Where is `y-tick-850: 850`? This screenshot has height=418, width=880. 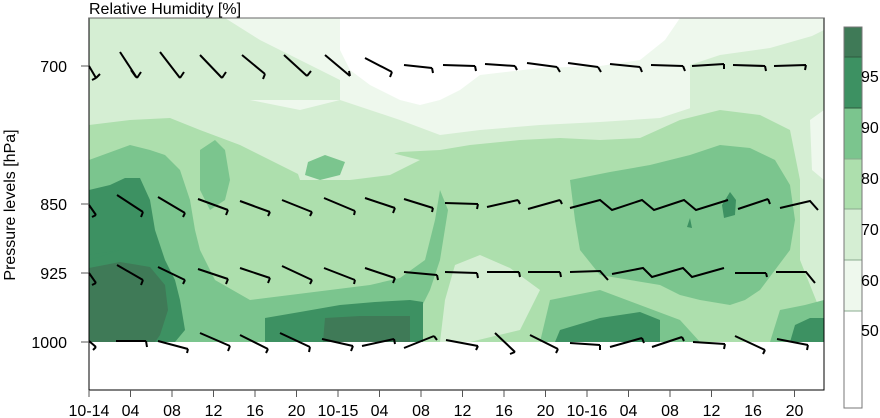
y-tick-850: 850 is located at coordinates (53, 205).